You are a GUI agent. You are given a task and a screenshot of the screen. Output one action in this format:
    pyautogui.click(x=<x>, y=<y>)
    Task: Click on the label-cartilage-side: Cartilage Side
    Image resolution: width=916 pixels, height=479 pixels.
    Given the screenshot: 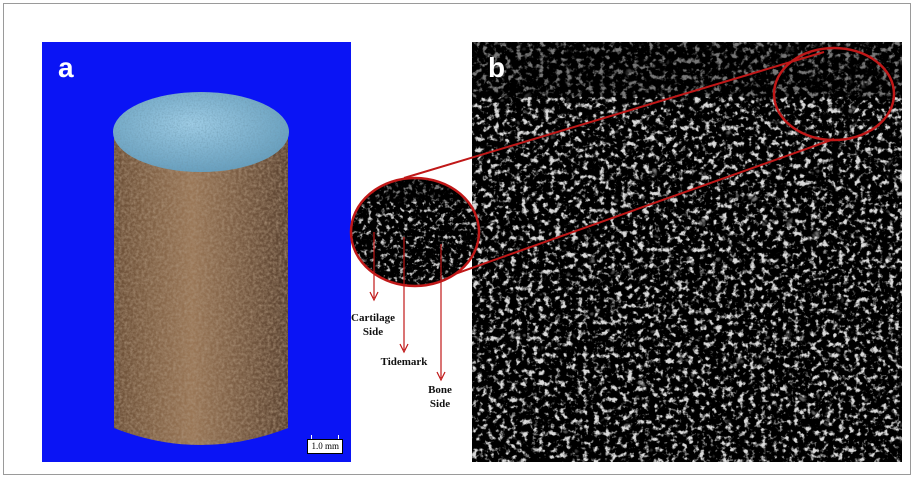 What is the action you would take?
    pyautogui.click(x=373, y=325)
    